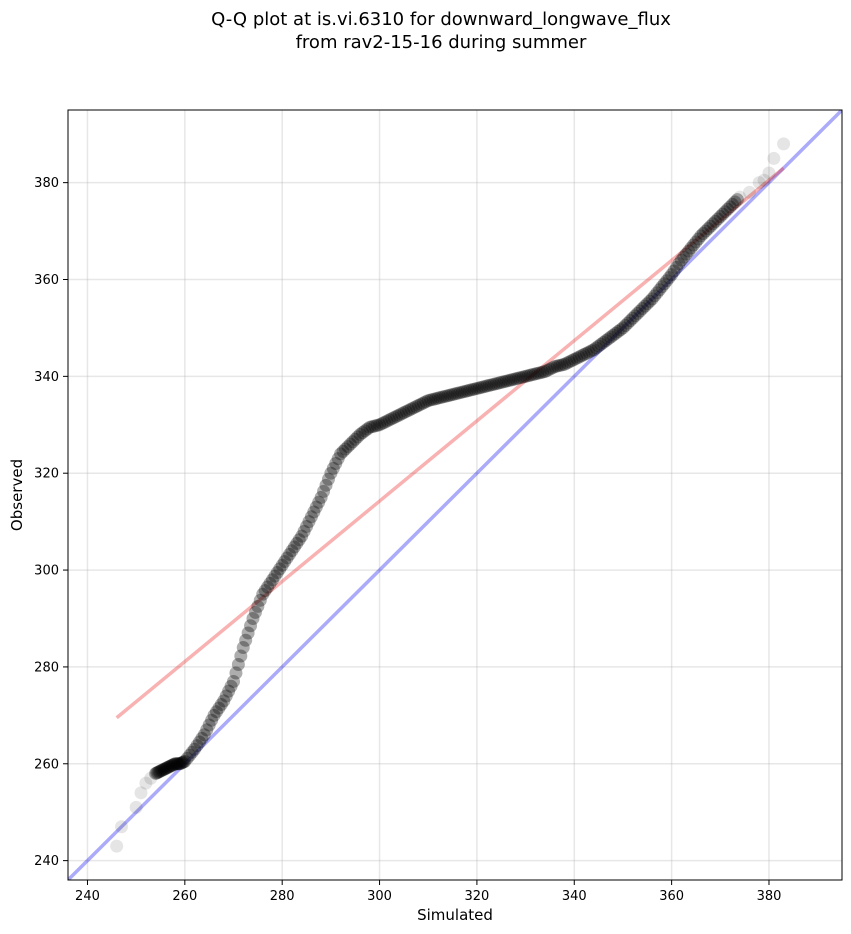 The width and height of the screenshot is (851, 934). Describe the element at coordinates (282, 896) in the screenshot. I see `x-tick-label: 280` at that location.